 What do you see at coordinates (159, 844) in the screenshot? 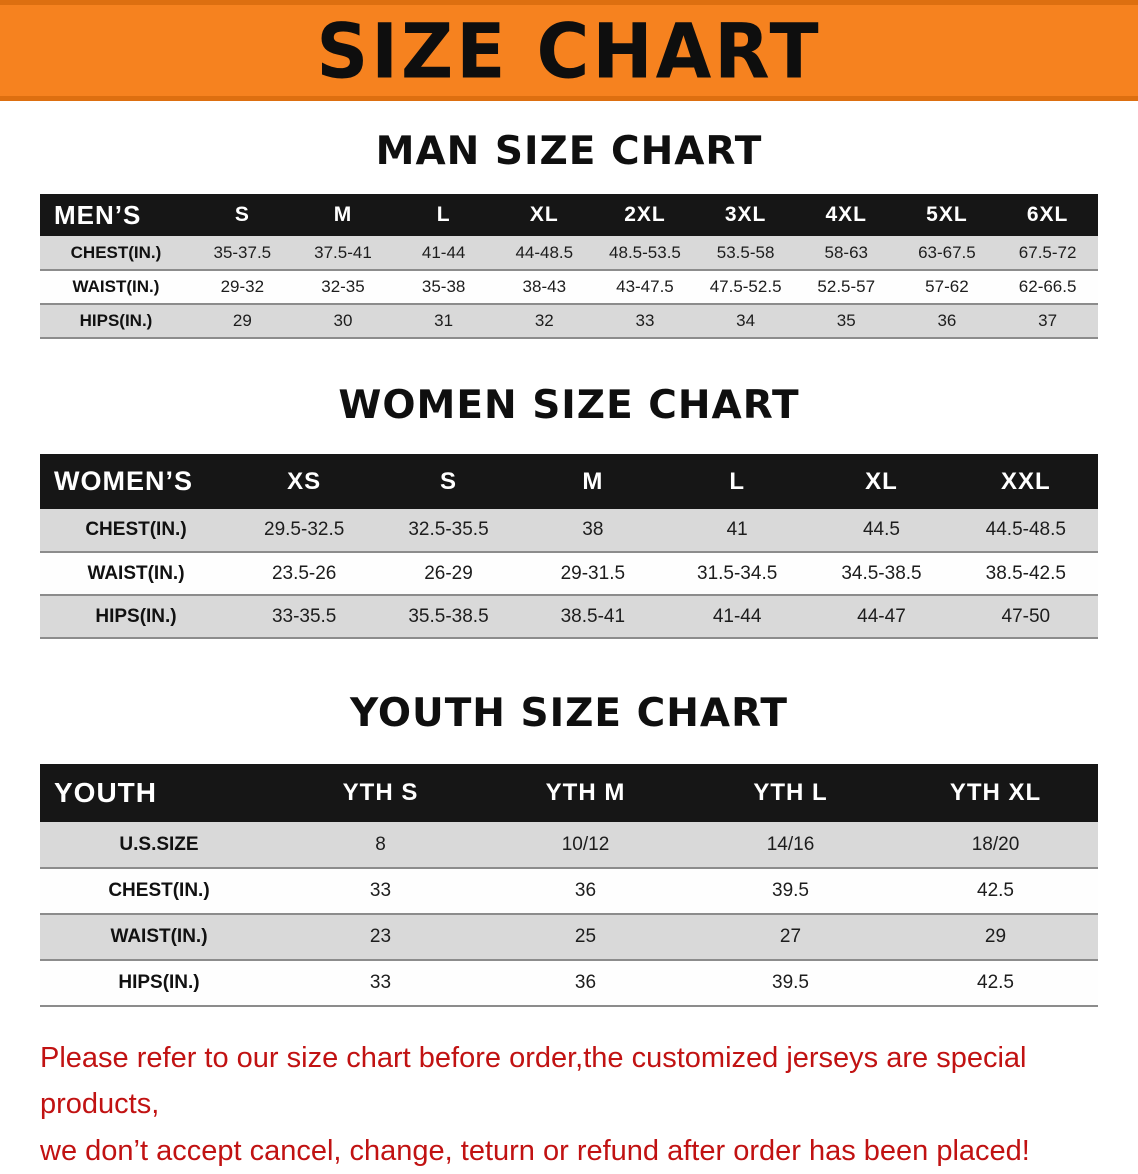
I see `measurement-label-cell: U.S.SIZE` at bounding box center [159, 844].